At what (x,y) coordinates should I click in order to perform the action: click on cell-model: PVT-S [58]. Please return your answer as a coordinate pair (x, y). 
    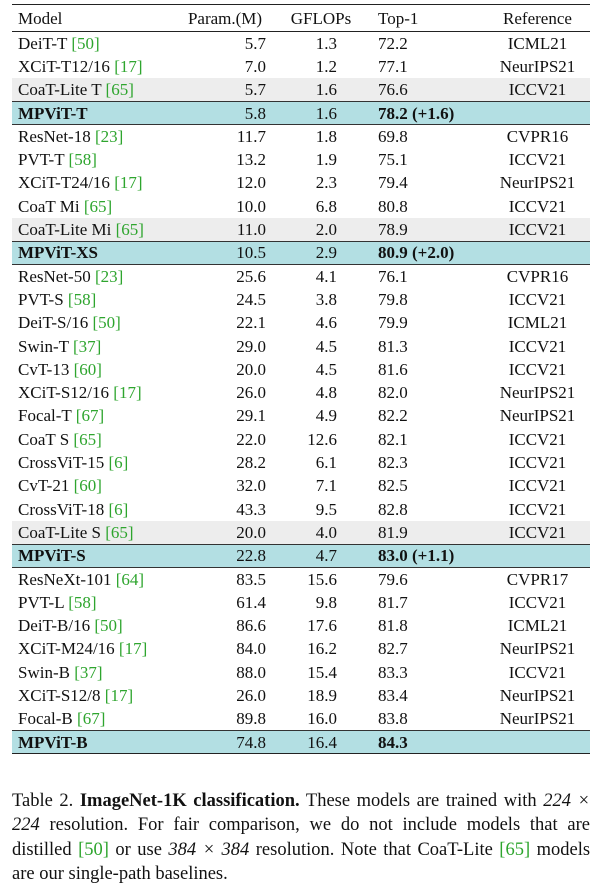
    Looking at the image, I should click on (92, 299).